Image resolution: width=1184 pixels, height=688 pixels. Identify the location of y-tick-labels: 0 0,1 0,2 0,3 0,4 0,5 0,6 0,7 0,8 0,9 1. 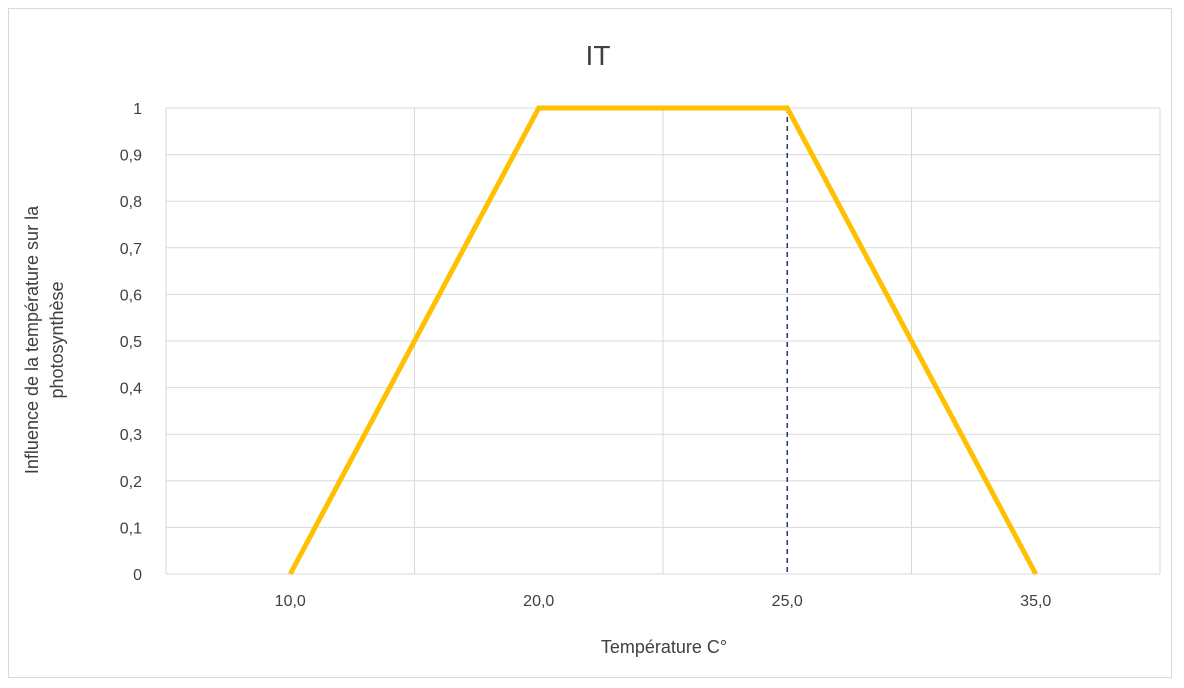
(131, 342).